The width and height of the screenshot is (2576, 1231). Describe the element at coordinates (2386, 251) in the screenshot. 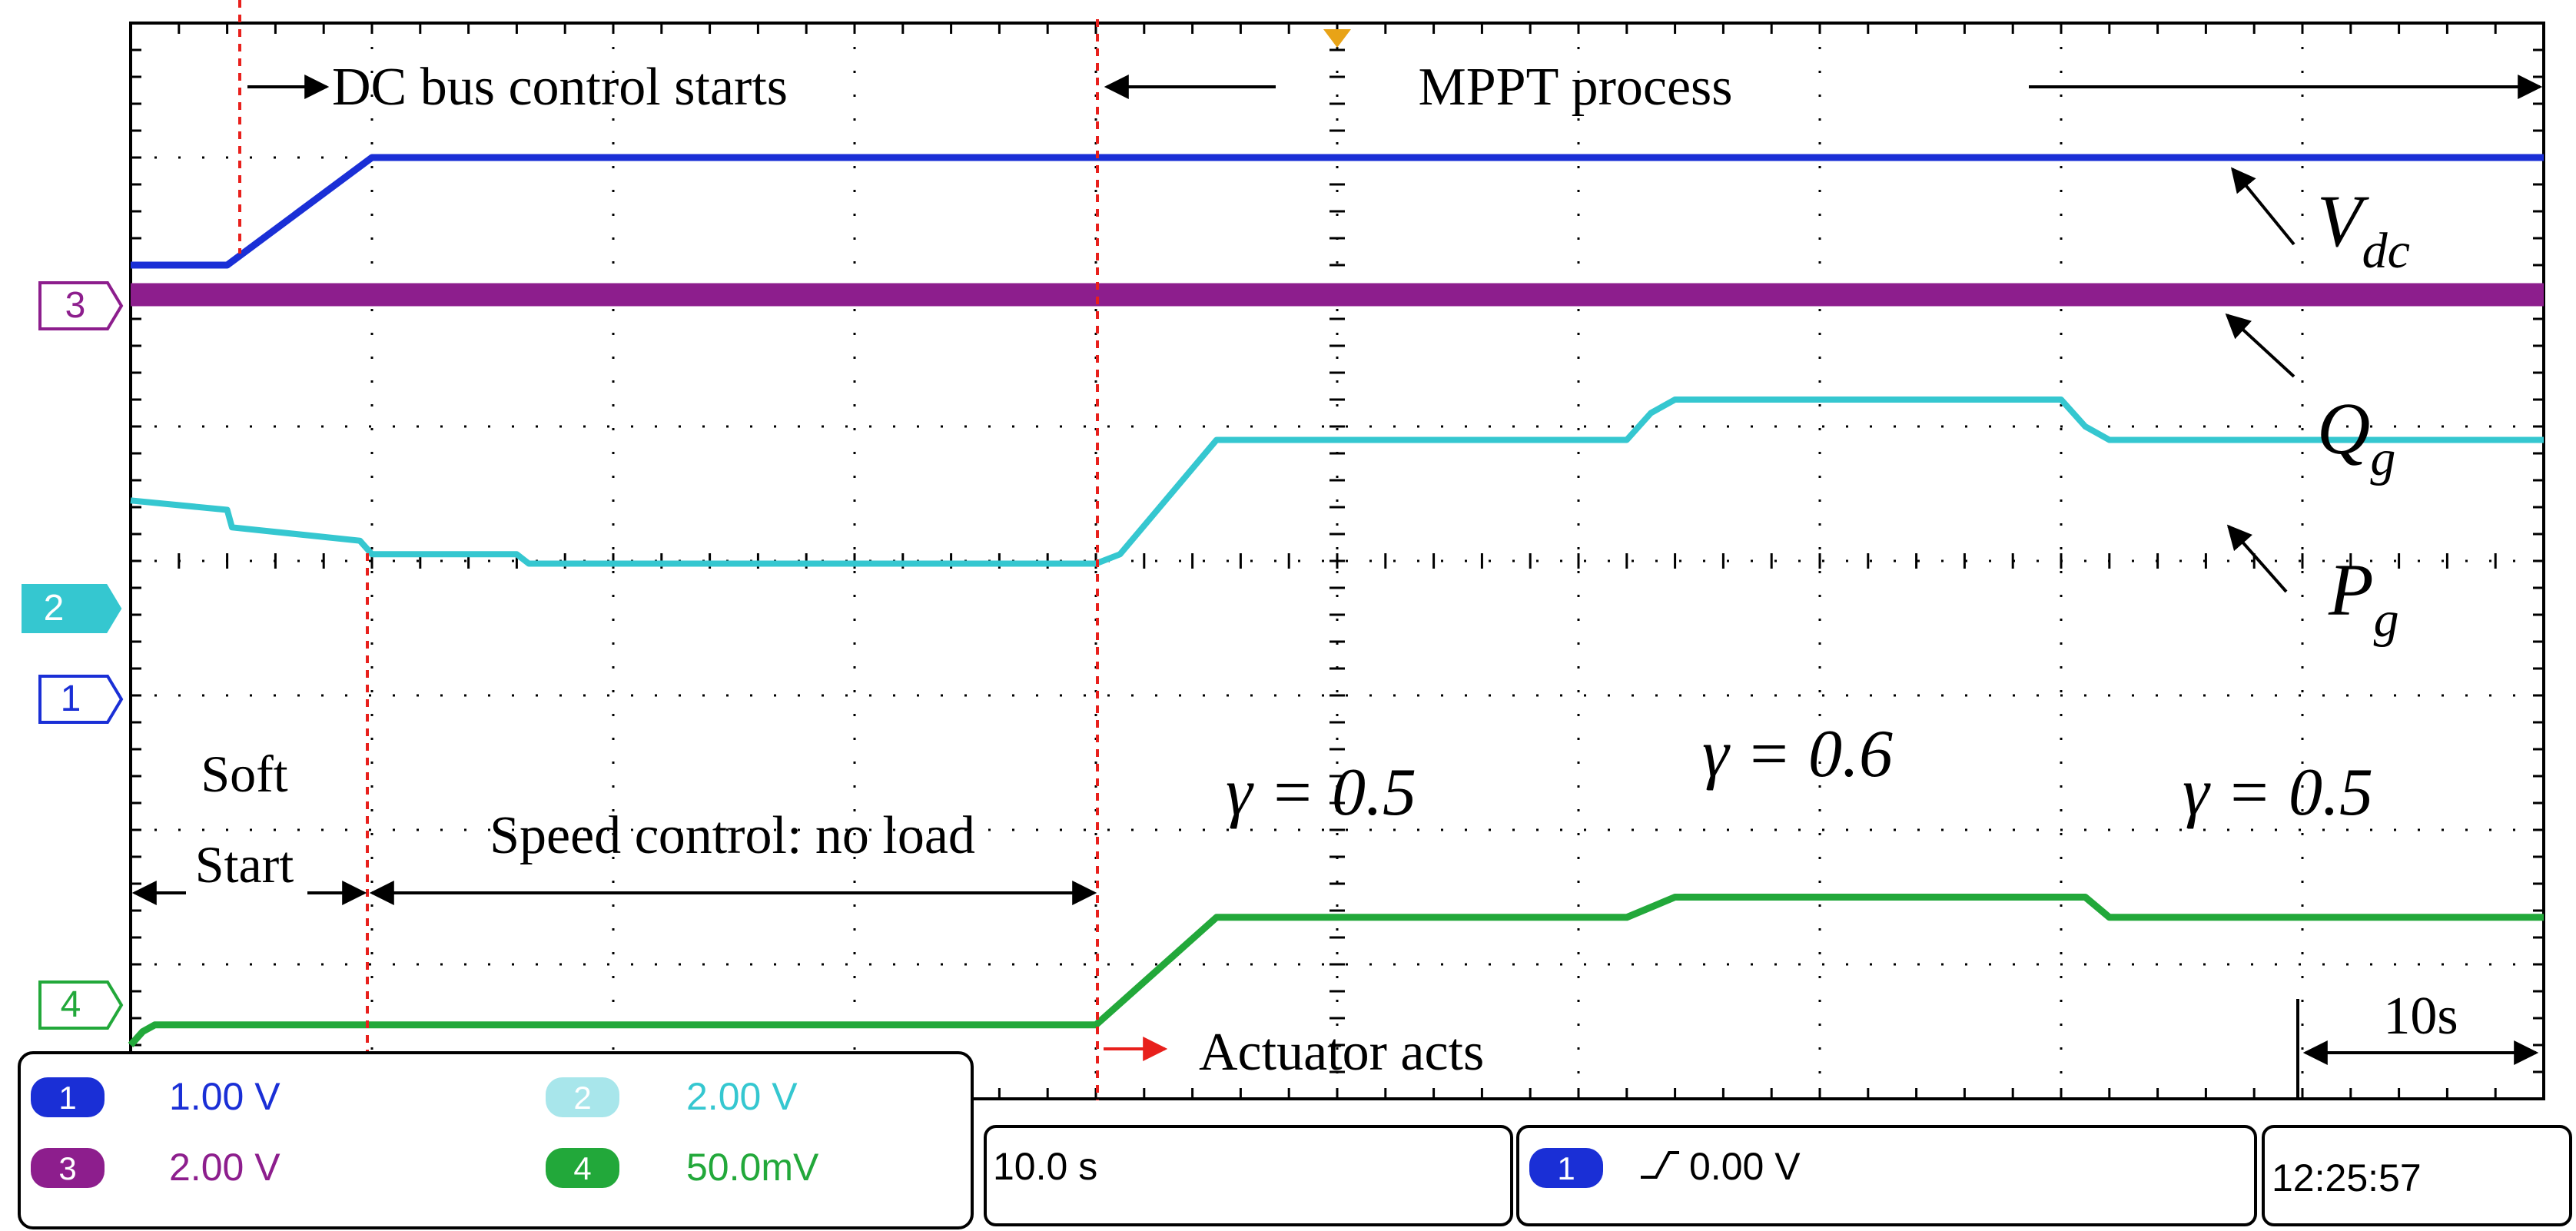

I see `vdc-sub: dc` at that location.